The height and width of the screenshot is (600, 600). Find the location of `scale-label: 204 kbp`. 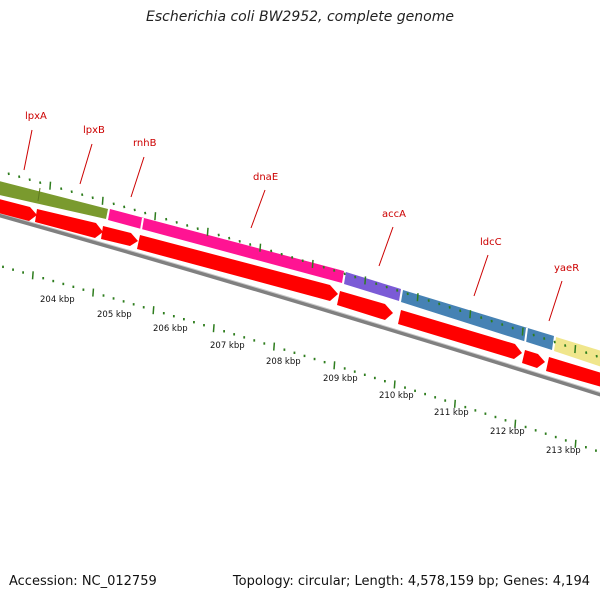

scale-label: 204 kbp is located at coordinates (57, 300).